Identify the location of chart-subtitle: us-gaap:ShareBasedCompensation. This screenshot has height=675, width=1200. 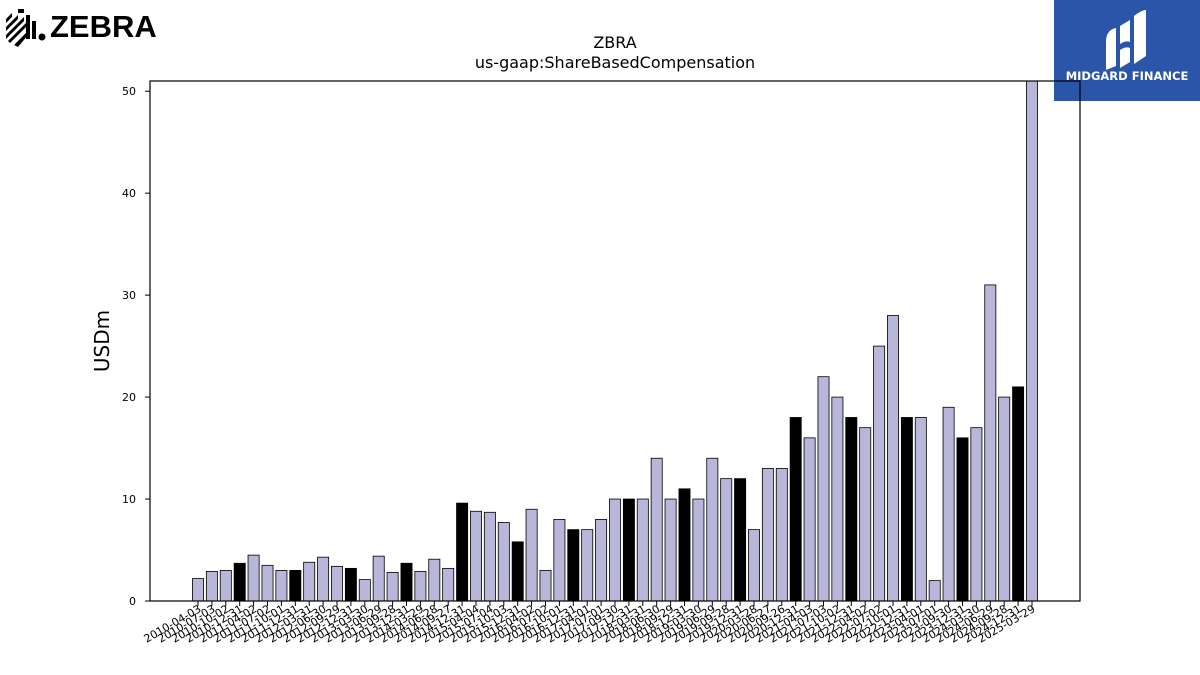
(615, 62).